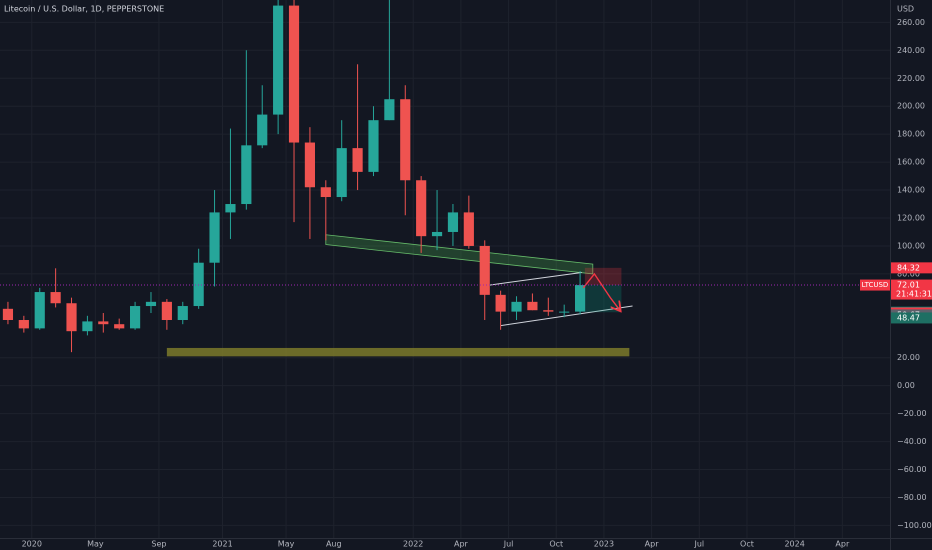 This screenshot has width=932, height=550. I want to click on risk-zone, so click(603, 276).